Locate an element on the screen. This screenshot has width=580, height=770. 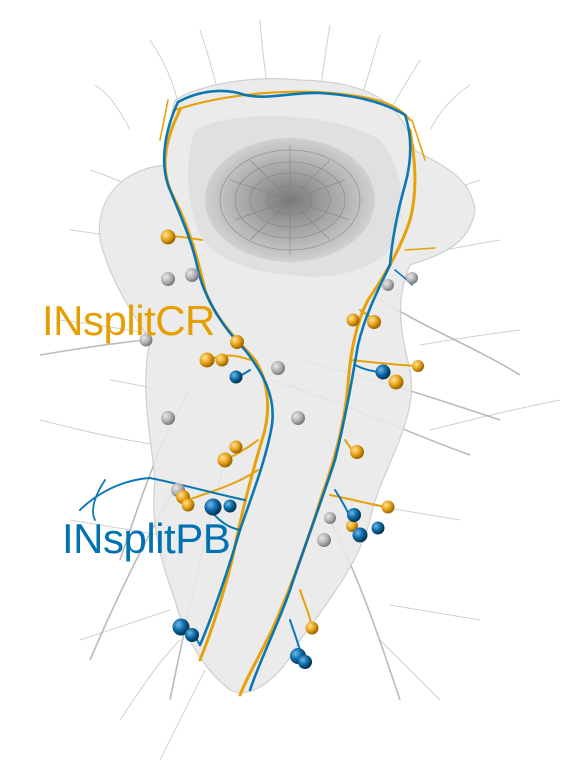
insplitcr-label: INsplitCR is located at coordinates (128, 320).